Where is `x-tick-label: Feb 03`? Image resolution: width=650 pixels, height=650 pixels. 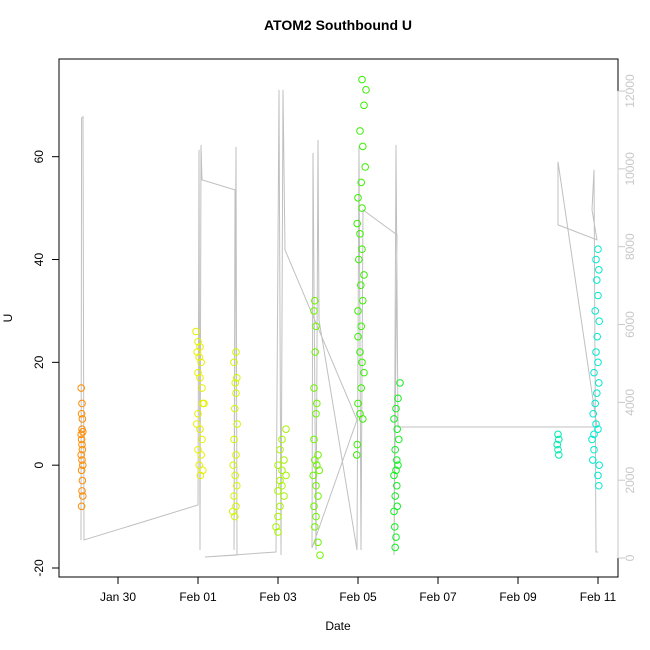
x-tick-label: Feb 03 is located at coordinates (278, 597).